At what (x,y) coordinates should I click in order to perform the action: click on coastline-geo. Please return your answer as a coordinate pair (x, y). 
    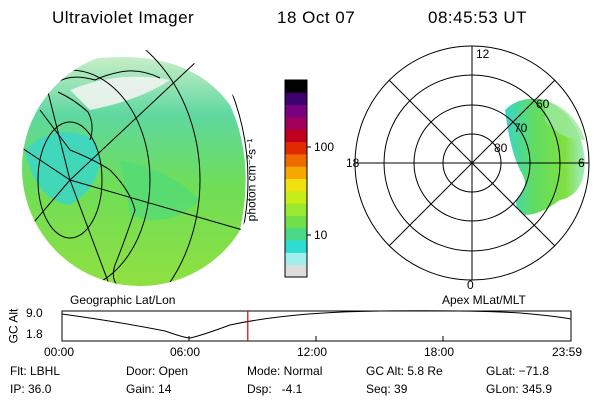
    Looking at the image, I should click on (100, 178).